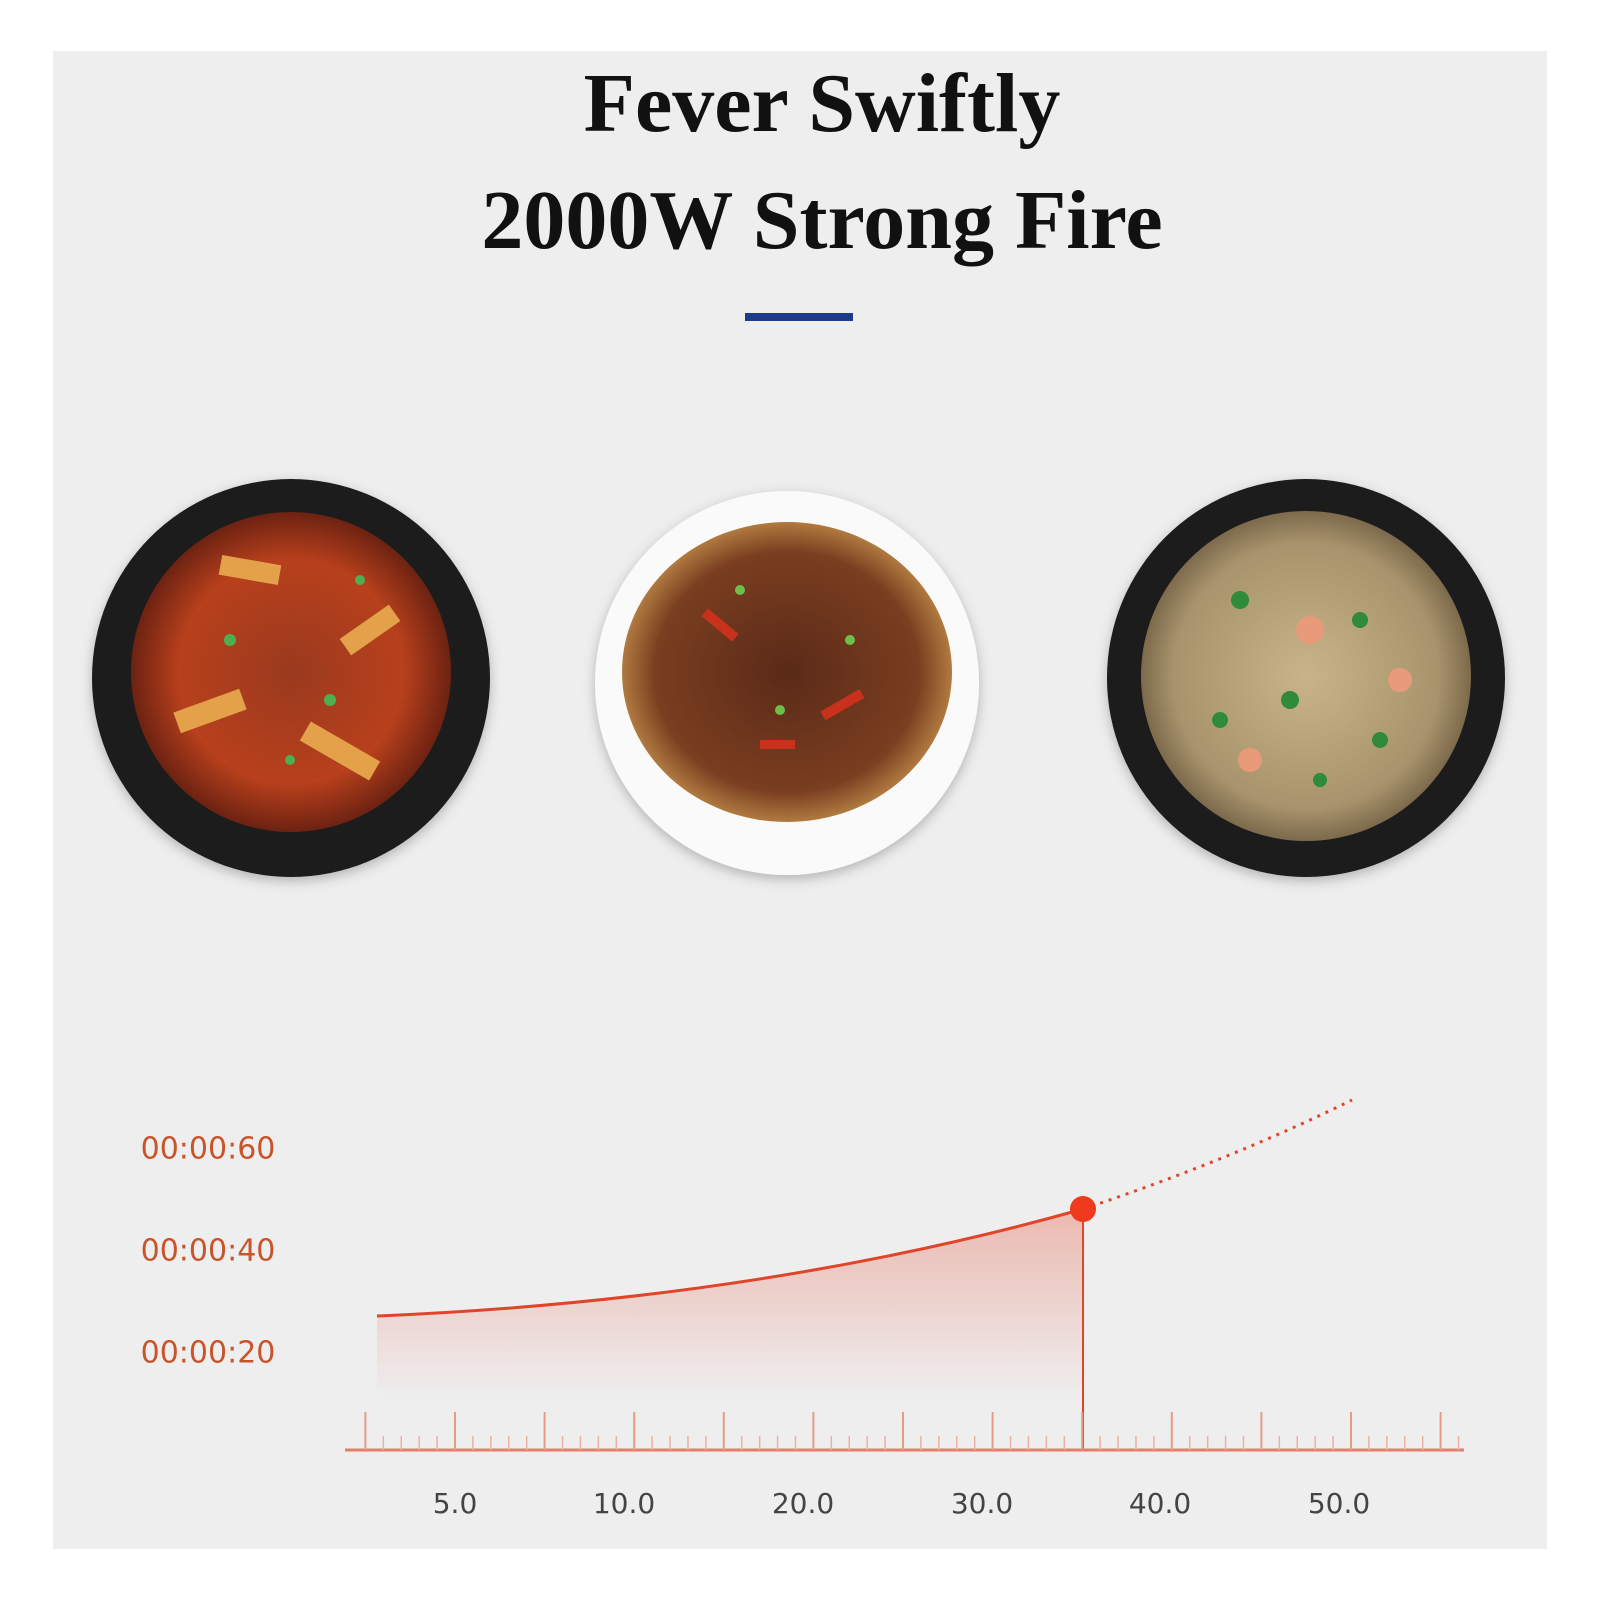 The height and width of the screenshot is (1600, 1600). Describe the element at coordinates (799, 317) in the screenshot. I see `divider` at that location.